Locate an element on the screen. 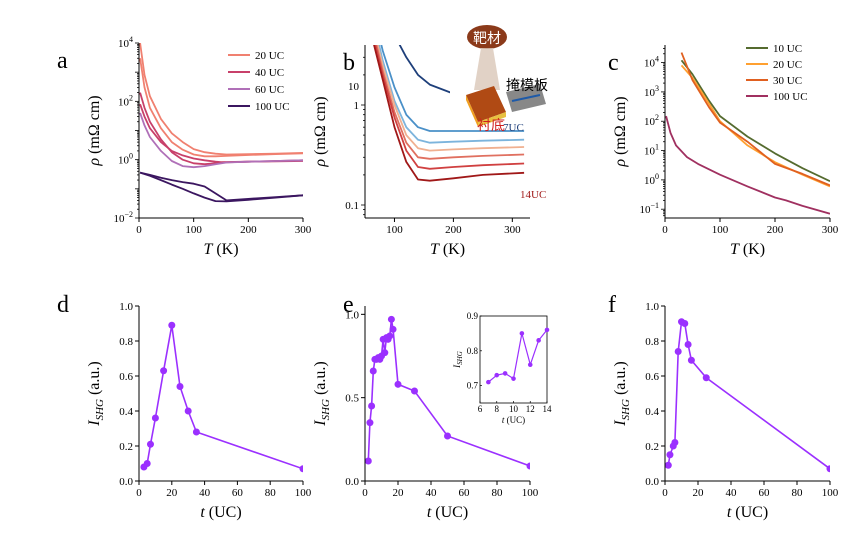 The width and height of the screenshot is (855, 539). substrate-label: 衬底 is located at coordinates (491, 126).